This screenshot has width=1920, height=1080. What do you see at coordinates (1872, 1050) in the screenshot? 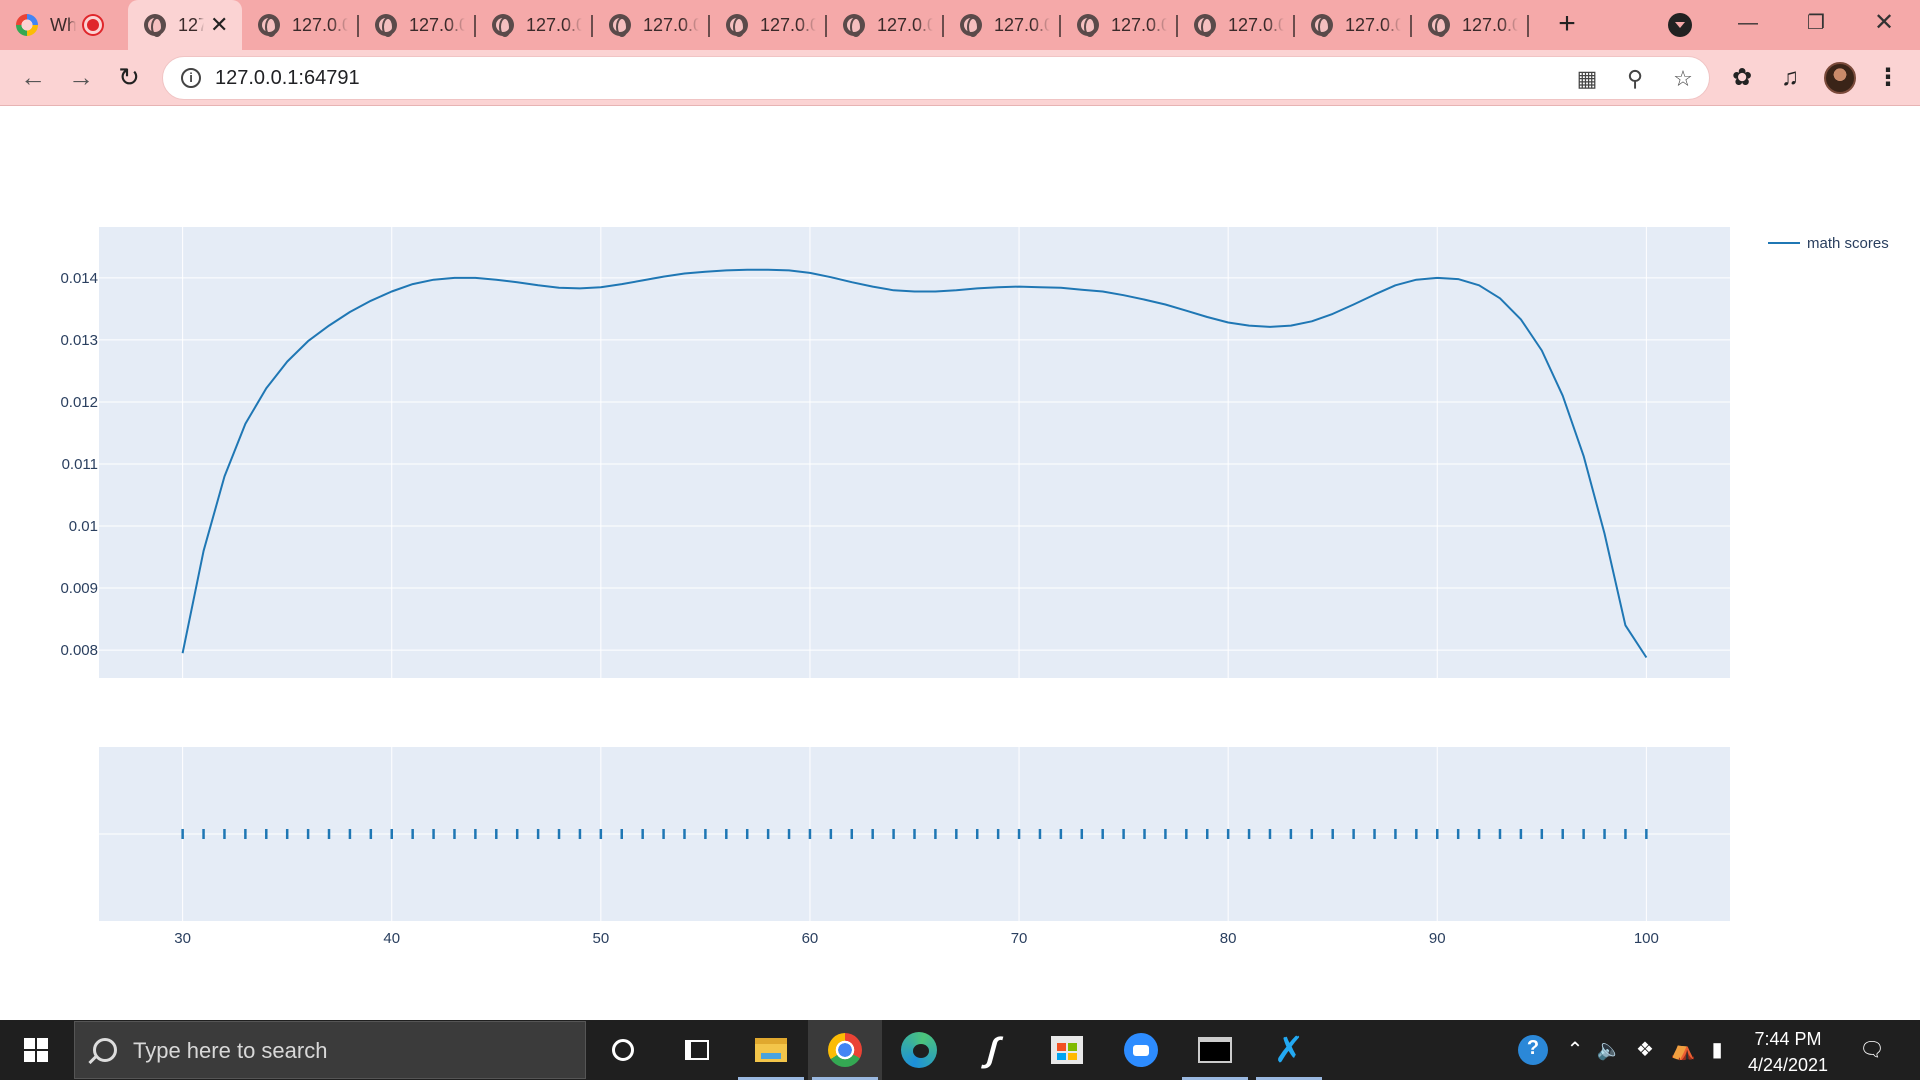
I see `notifications-icon: 🗨` at bounding box center [1872, 1050].